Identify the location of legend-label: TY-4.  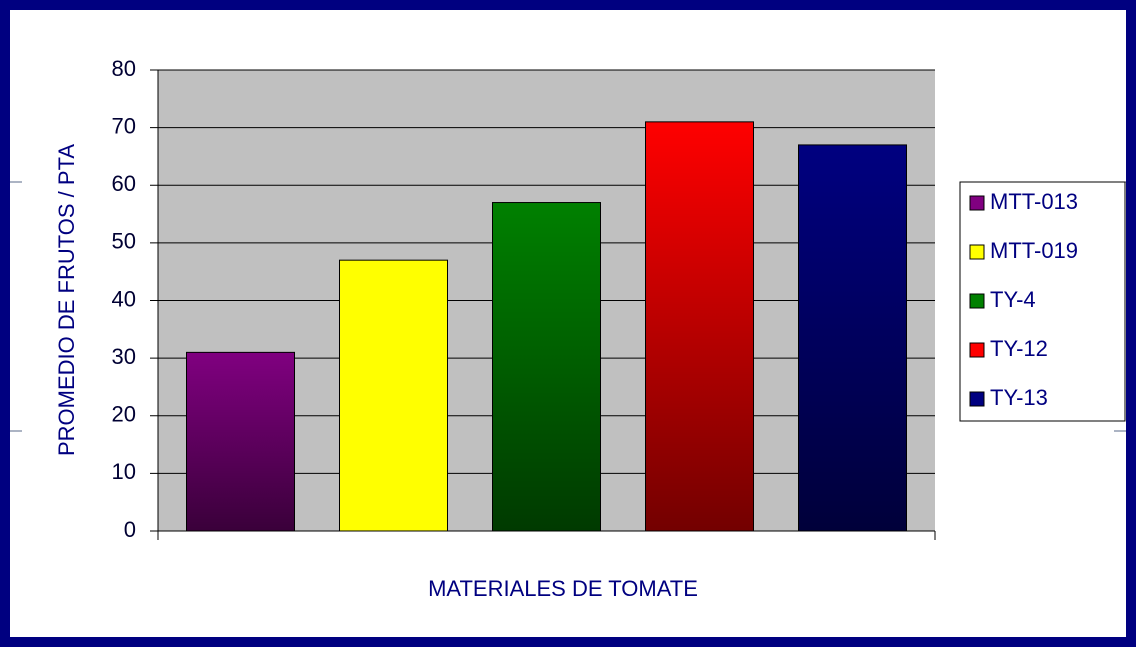
(1013, 299).